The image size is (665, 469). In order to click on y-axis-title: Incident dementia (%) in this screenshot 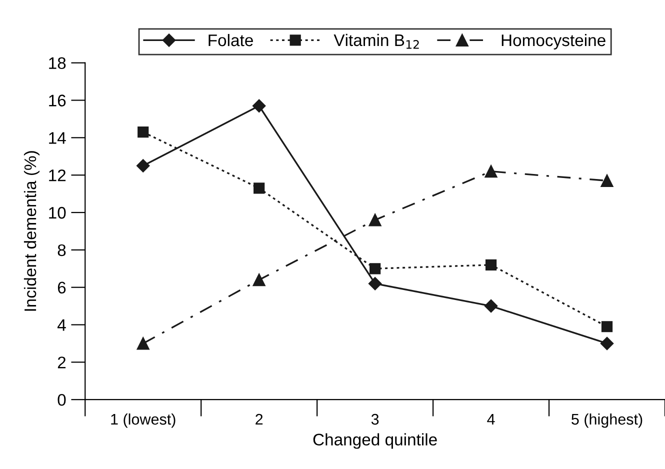, I will do `click(32, 231)`.